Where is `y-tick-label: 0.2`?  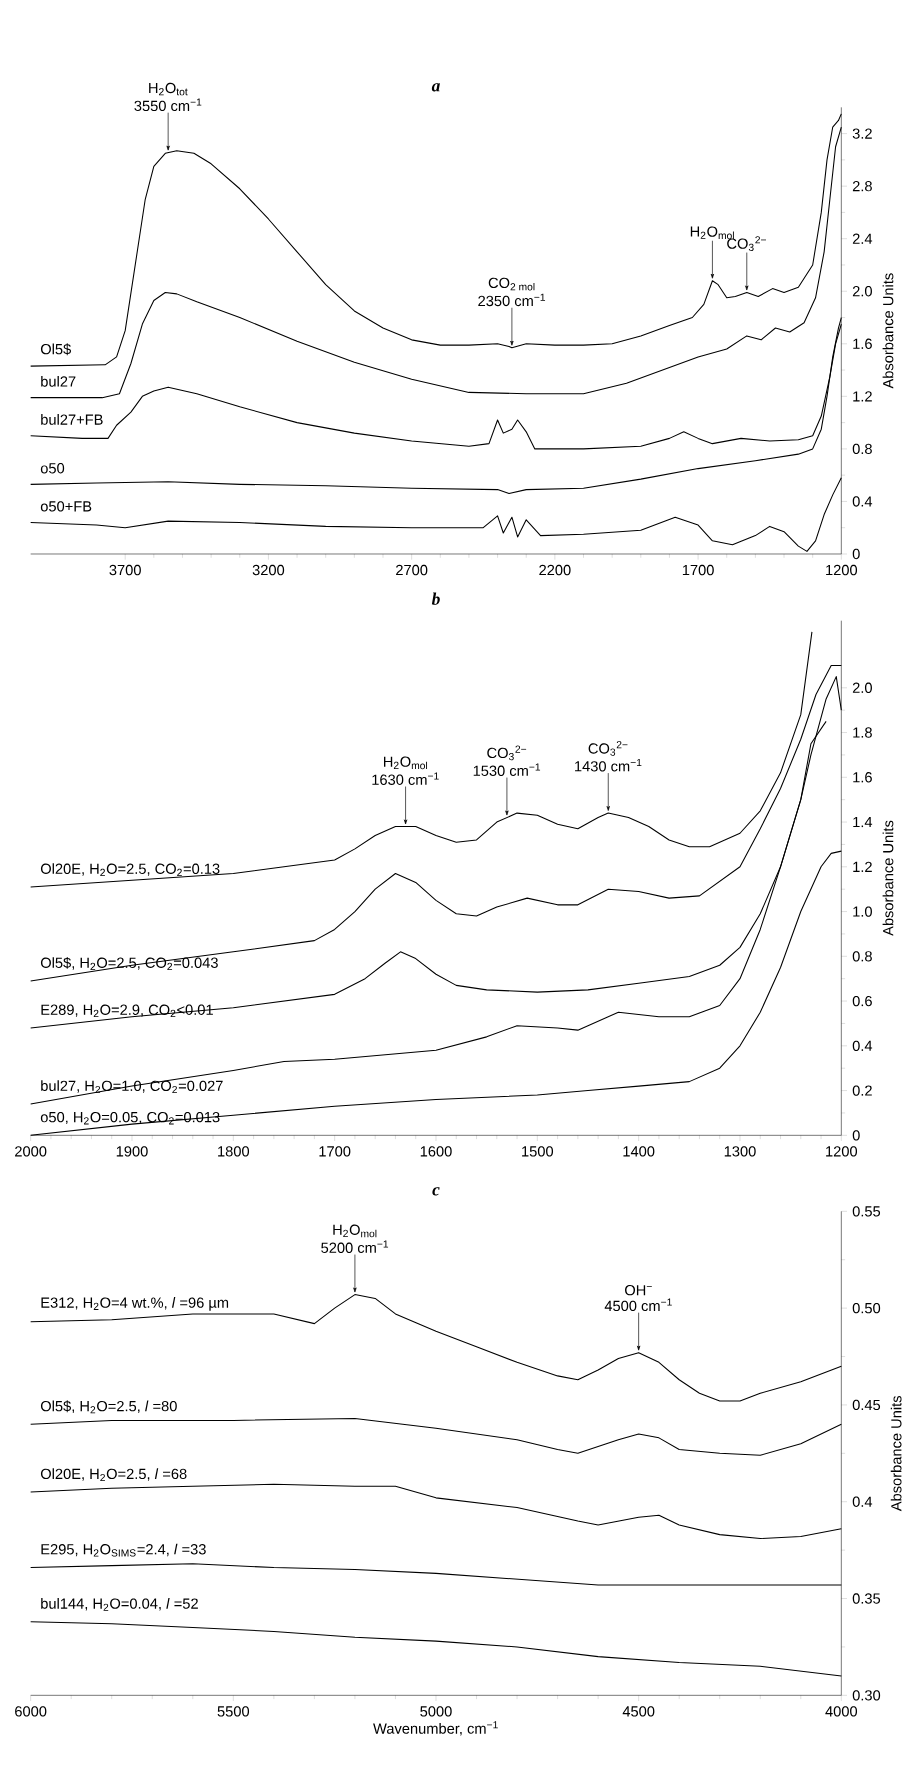
y-tick-label: 0.2 is located at coordinates (862, 1090).